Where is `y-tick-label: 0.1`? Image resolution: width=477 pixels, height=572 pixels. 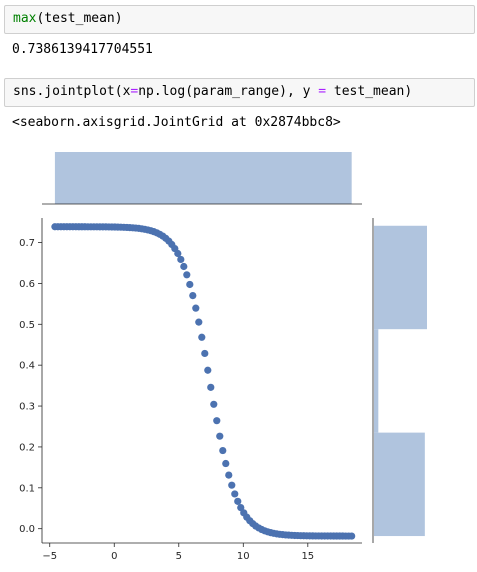 y-tick-label: 0.1 is located at coordinates (27, 488).